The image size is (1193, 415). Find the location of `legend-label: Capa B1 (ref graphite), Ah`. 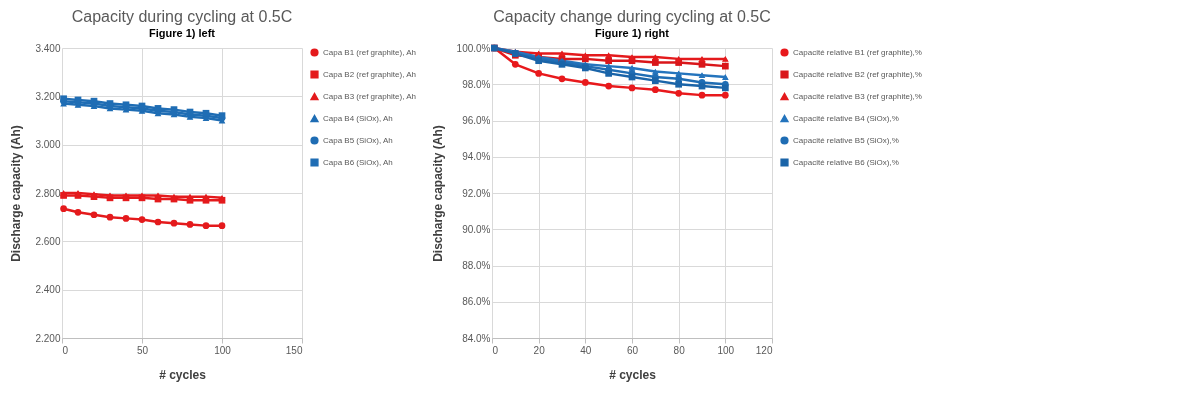

legend-label: Capa B1 (ref graphite), Ah is located at coordinates (369, 52).